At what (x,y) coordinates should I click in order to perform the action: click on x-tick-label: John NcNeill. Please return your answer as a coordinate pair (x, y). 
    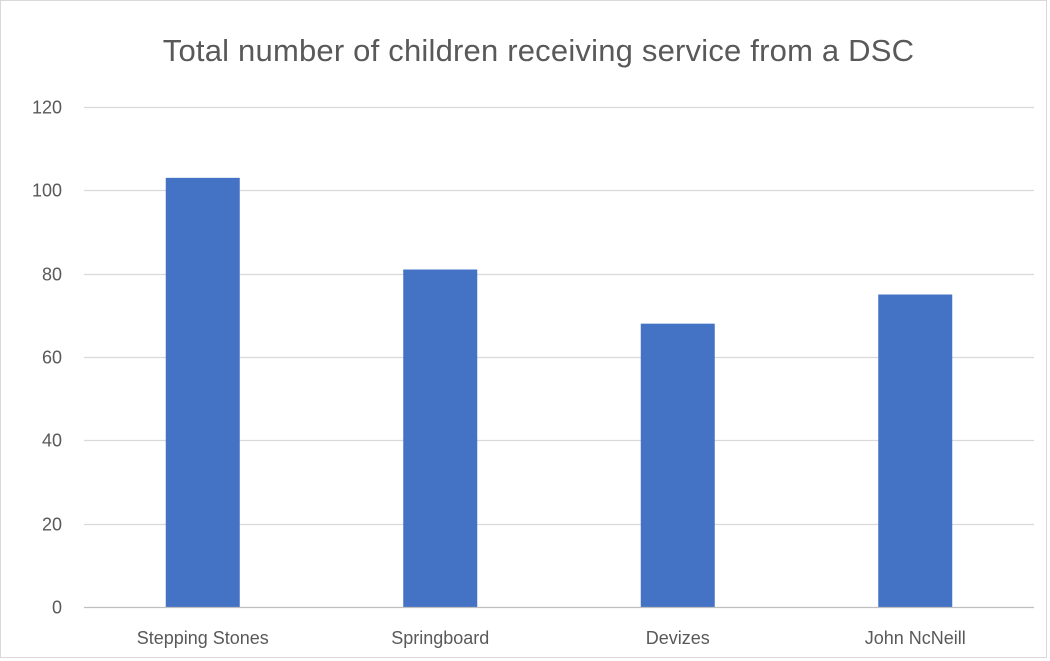
    Looking at the image, I should click on (915, 638).